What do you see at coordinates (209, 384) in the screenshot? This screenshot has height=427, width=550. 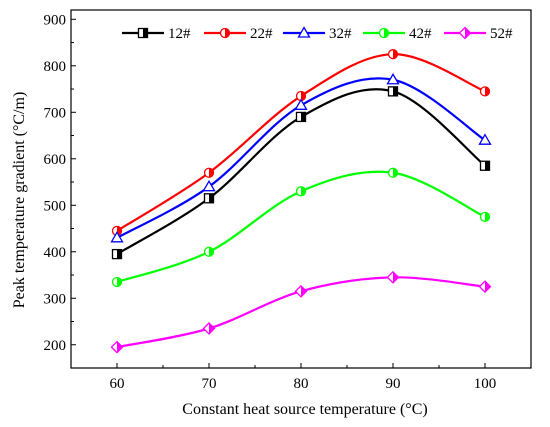 I see `x-tick-label: 70` at bounding box center [209, 384].